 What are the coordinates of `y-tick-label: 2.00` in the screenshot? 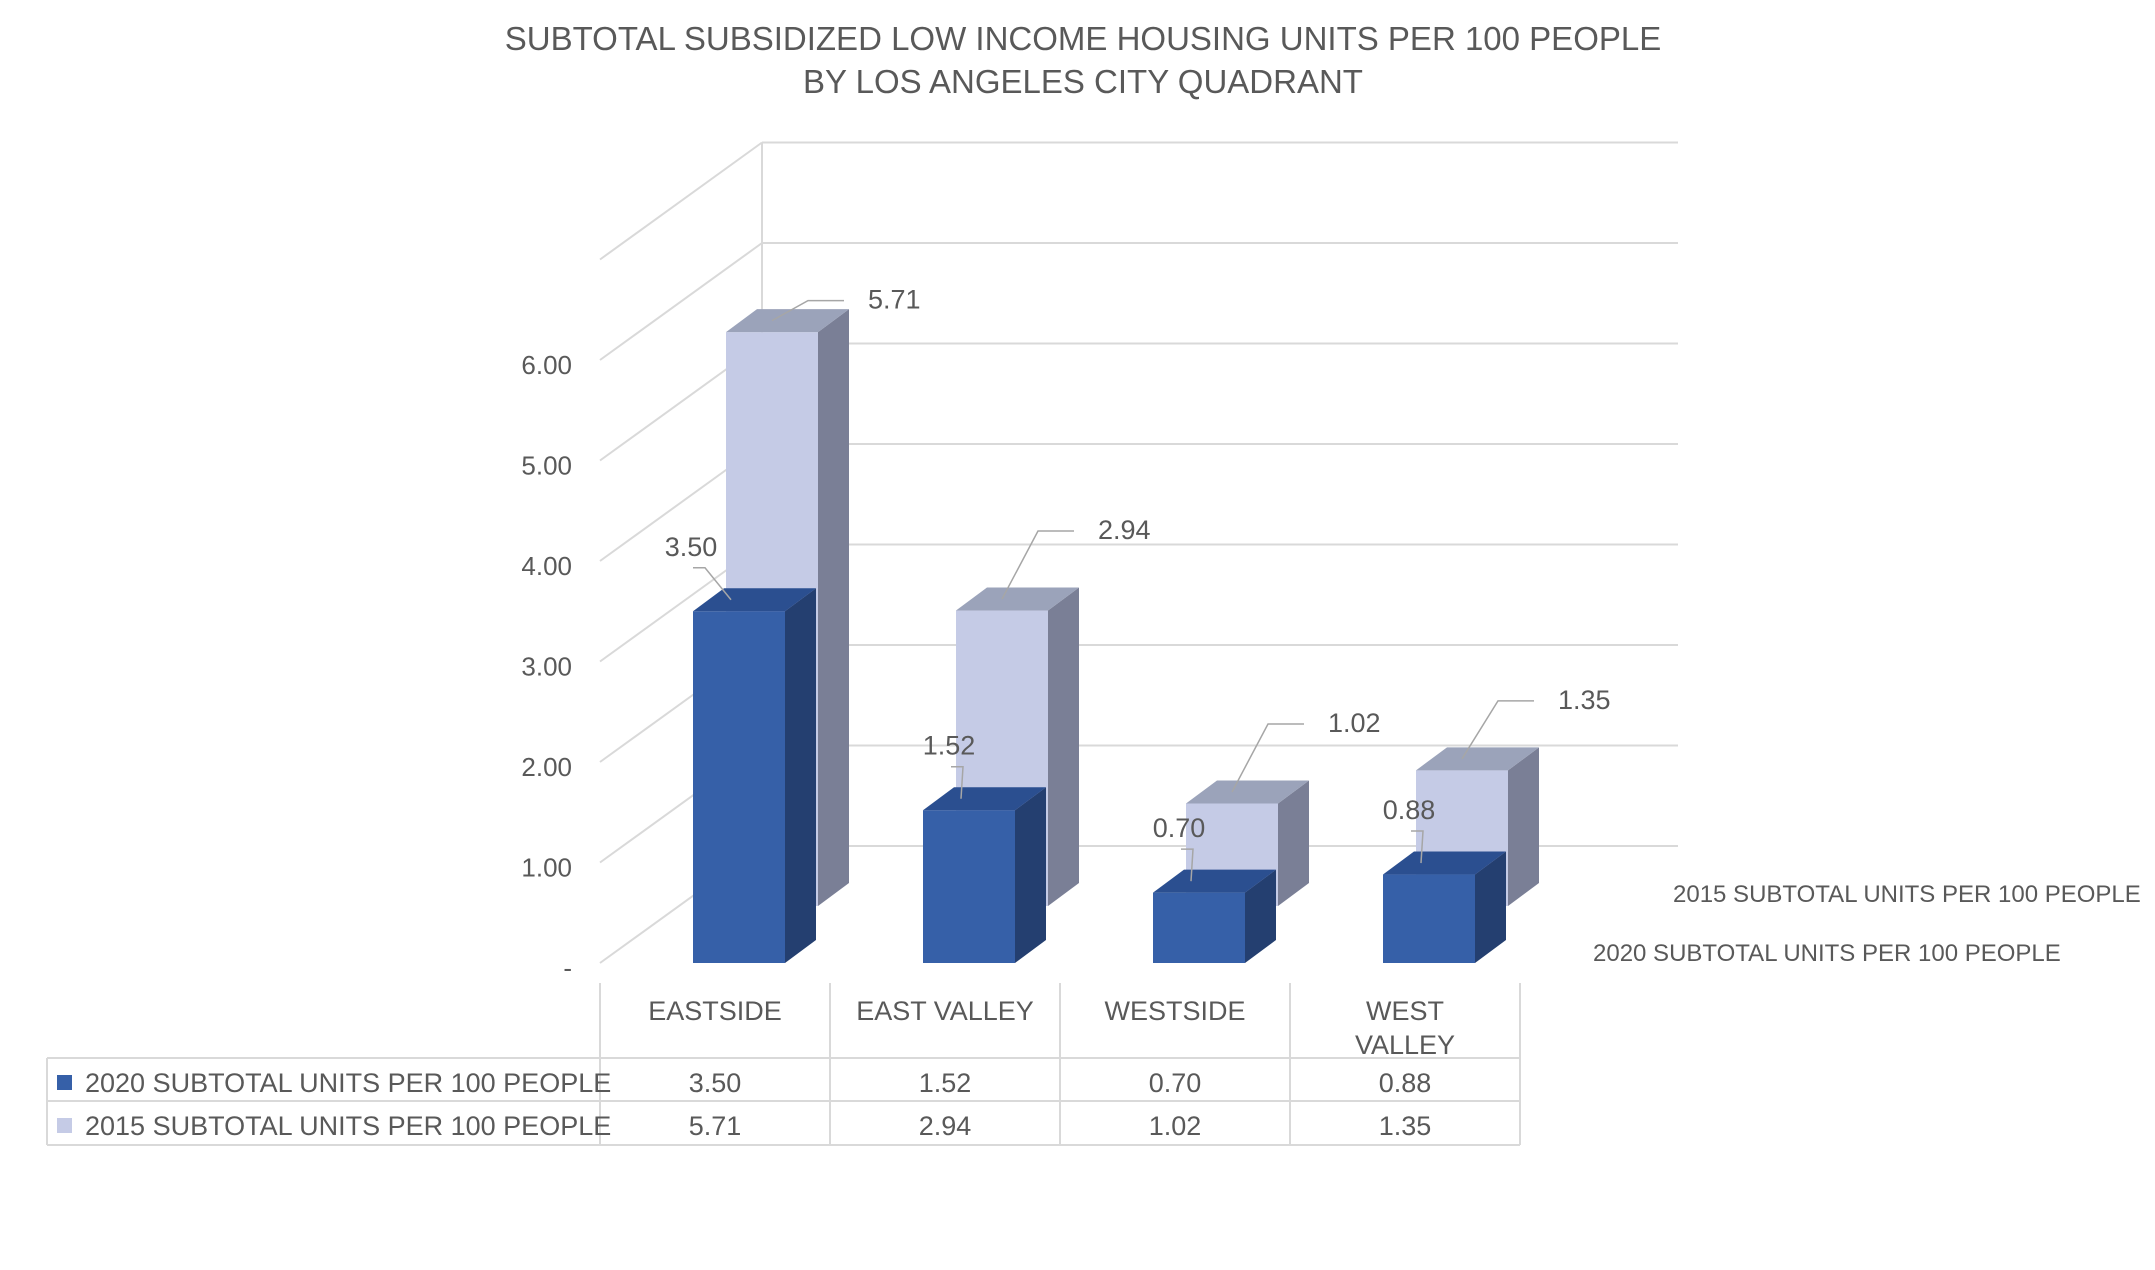 It's located at (546, 767).